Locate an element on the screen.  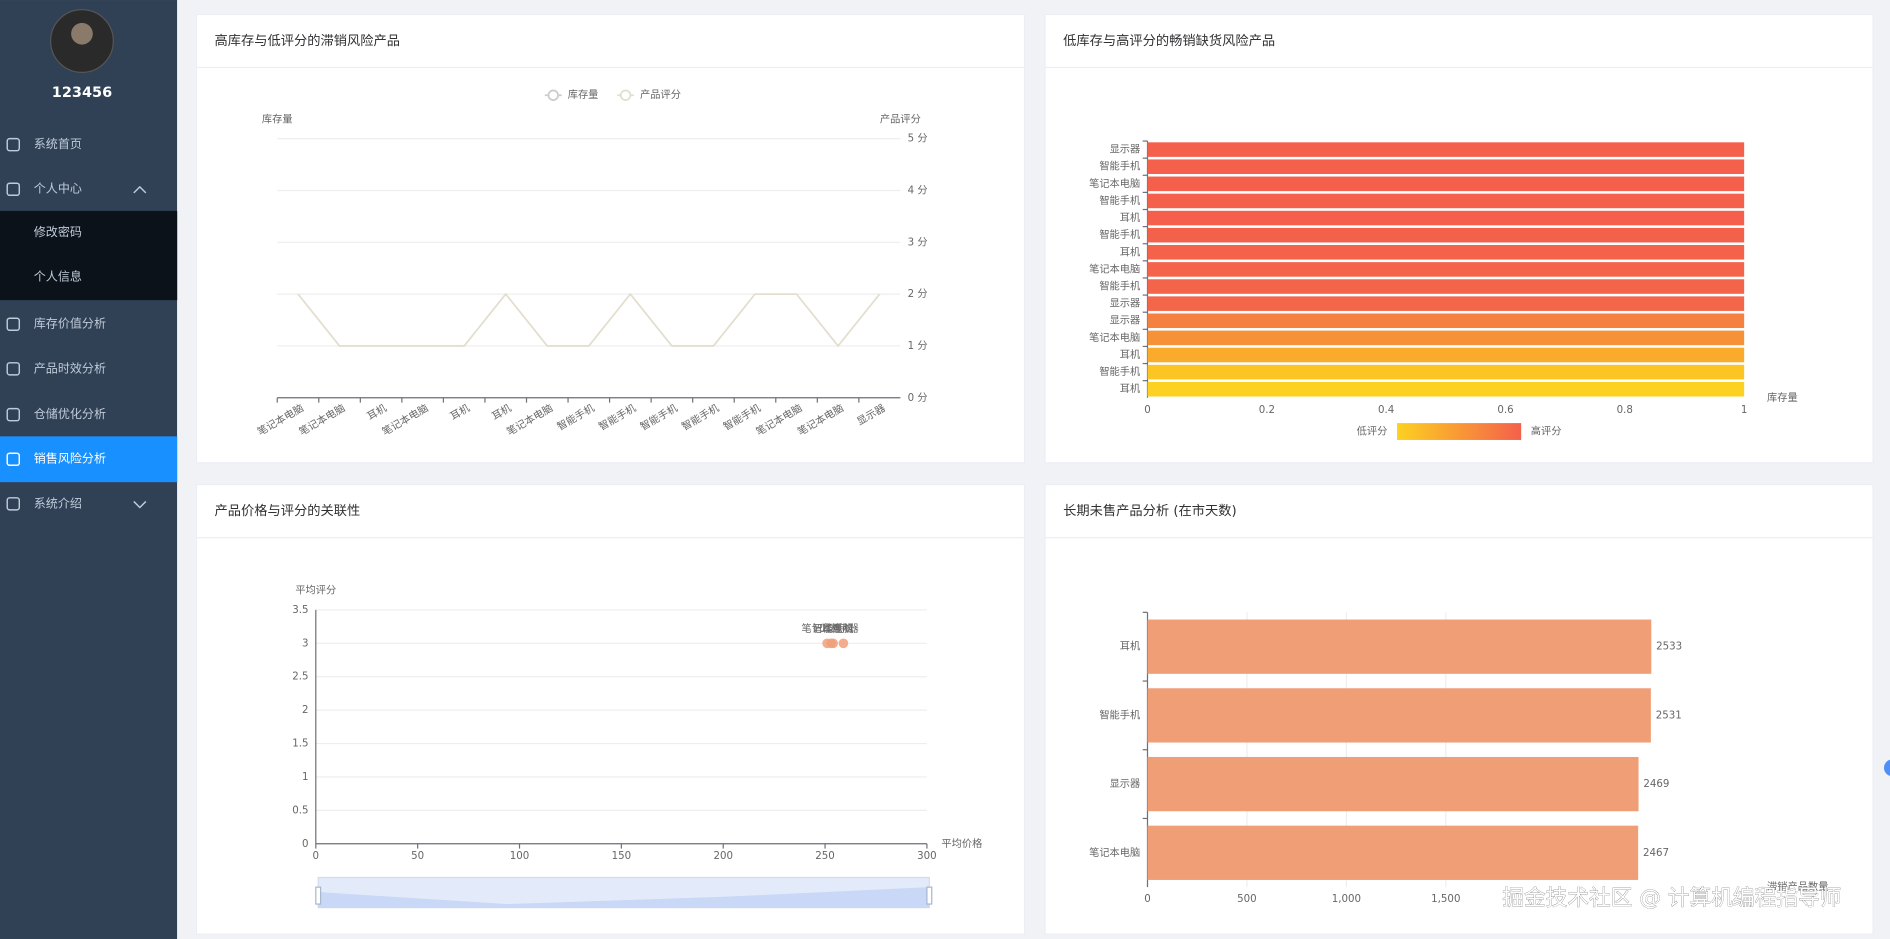
panel-title: 高库存与低评分的滞销风险产品 is located at coordinates (308, 40).